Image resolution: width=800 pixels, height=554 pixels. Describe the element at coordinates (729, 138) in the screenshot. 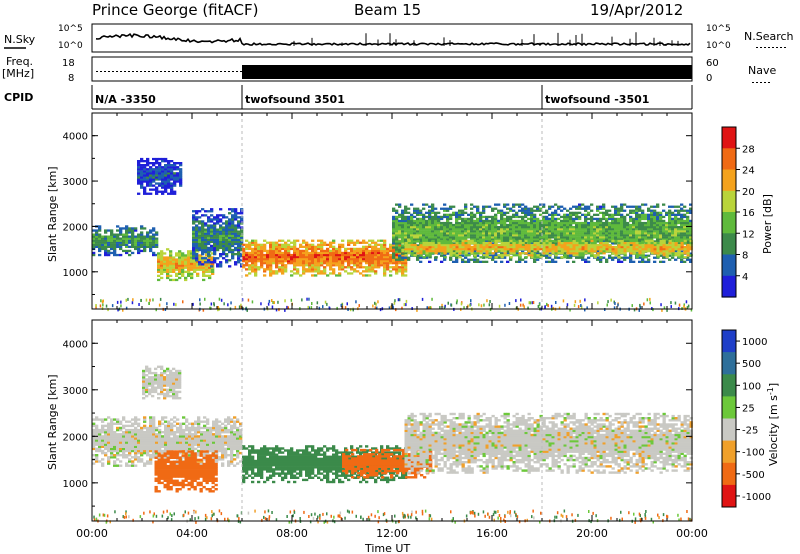

I see `colorbar-swatch` at that location.